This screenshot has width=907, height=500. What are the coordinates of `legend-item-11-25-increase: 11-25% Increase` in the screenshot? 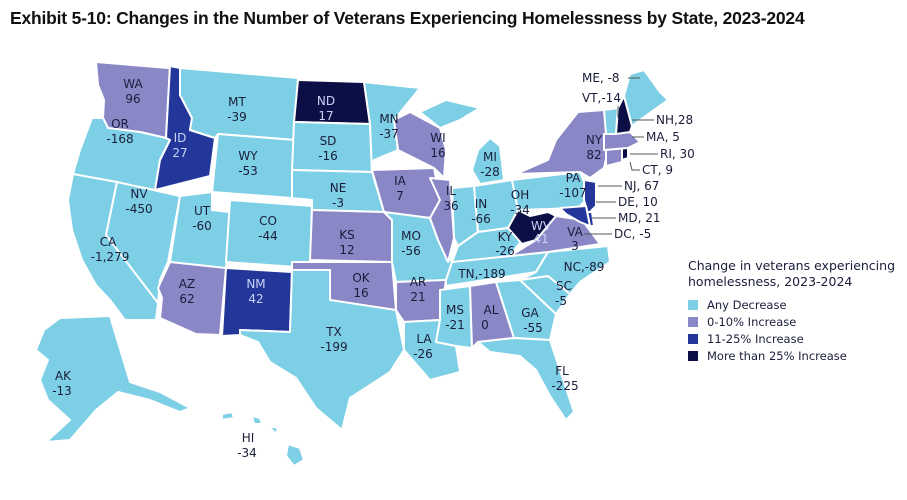 It's located at (791, 338).